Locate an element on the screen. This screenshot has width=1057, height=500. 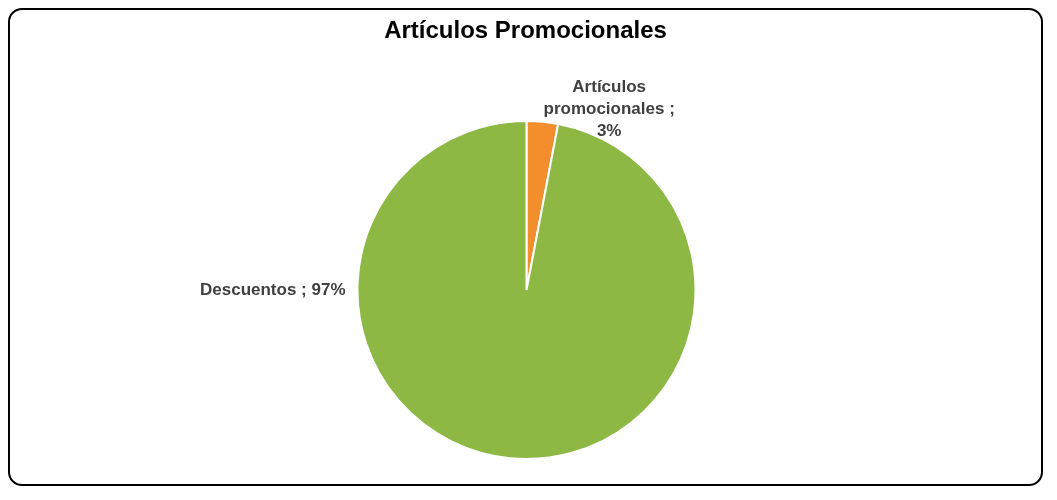
chart-title: Artículos Promocionales is located at coordinates (525, 30).